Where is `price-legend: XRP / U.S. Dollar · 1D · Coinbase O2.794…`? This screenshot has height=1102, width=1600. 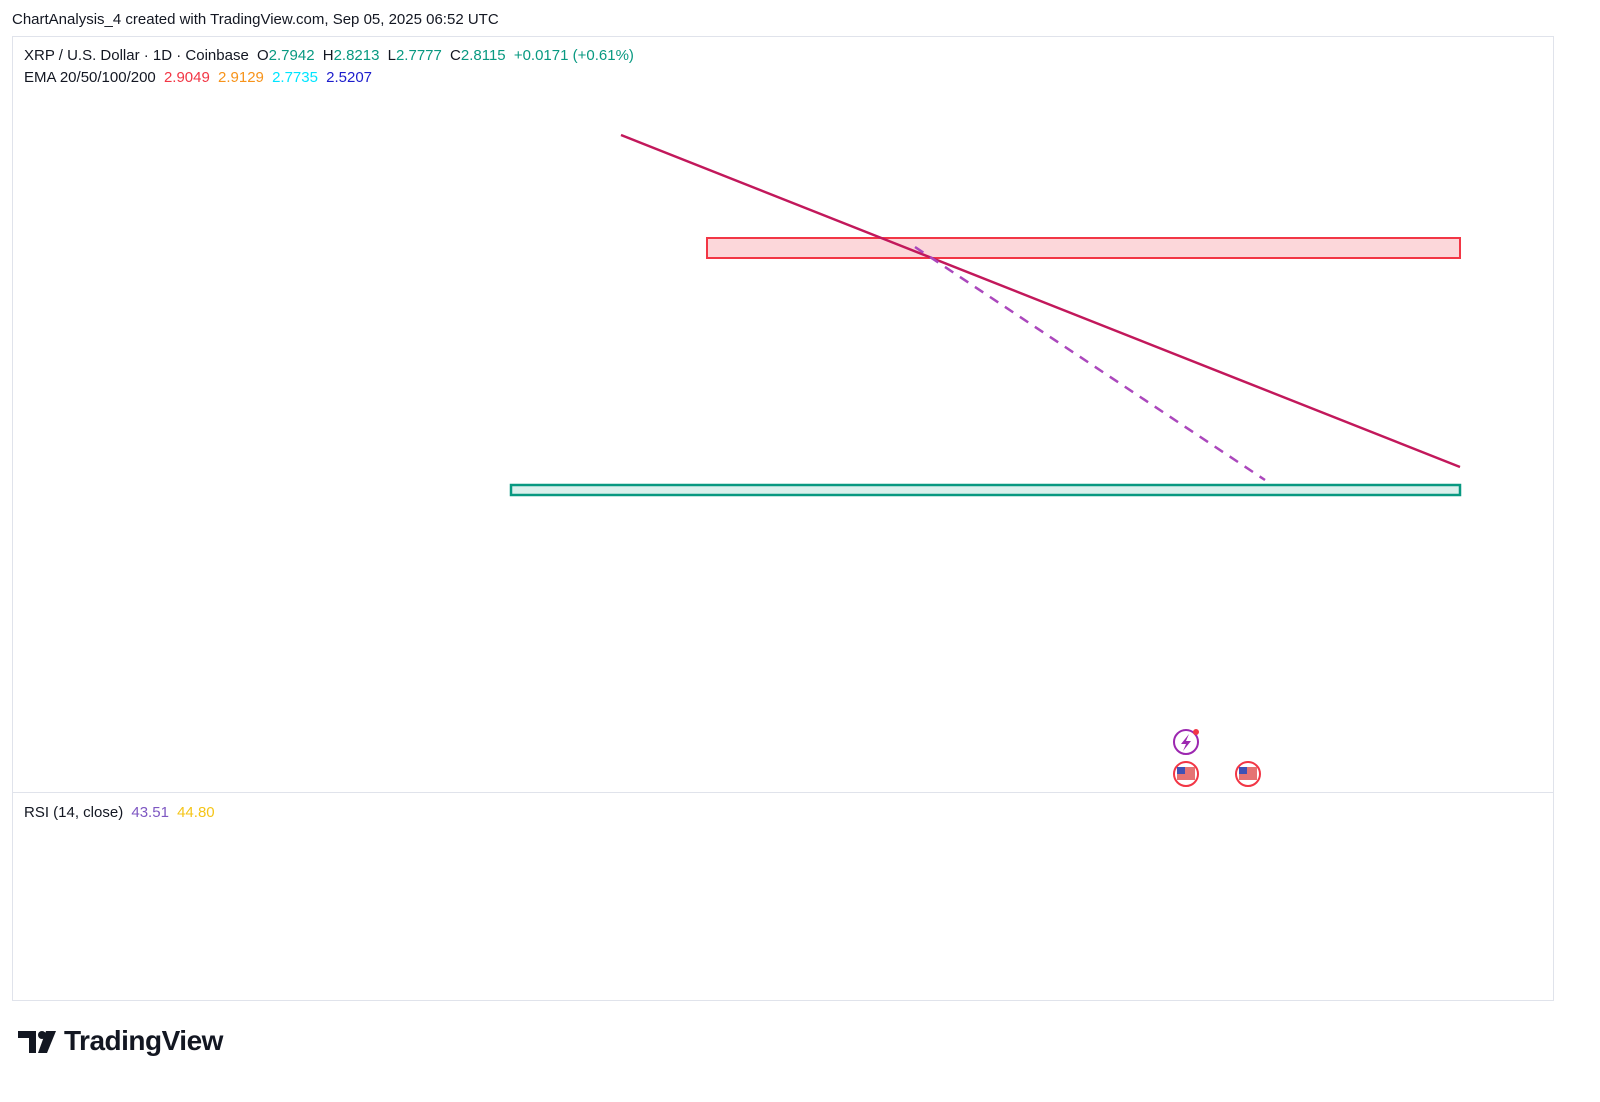 price-legend: XRP / U.S. Dollar · 1D · Coinbase O2.794… is located at coordinates (331, 55).